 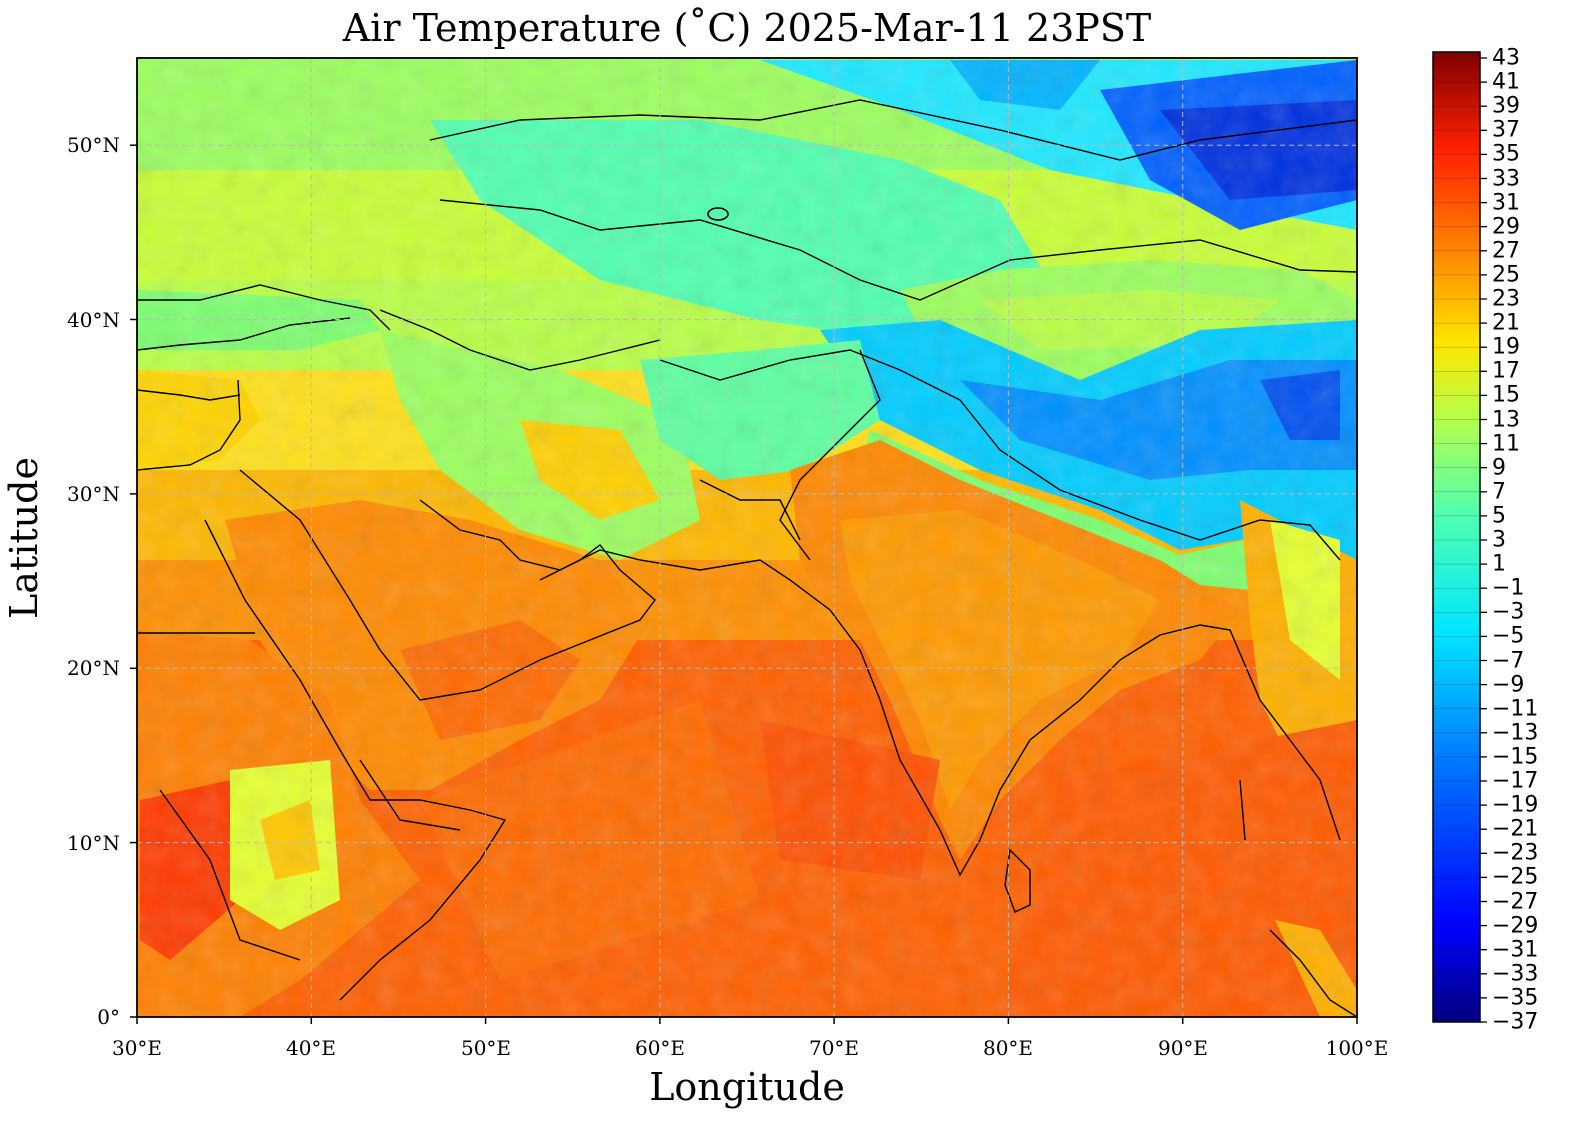 I want to click on y-tick-label: 50°N, so click(x=93, y=145).